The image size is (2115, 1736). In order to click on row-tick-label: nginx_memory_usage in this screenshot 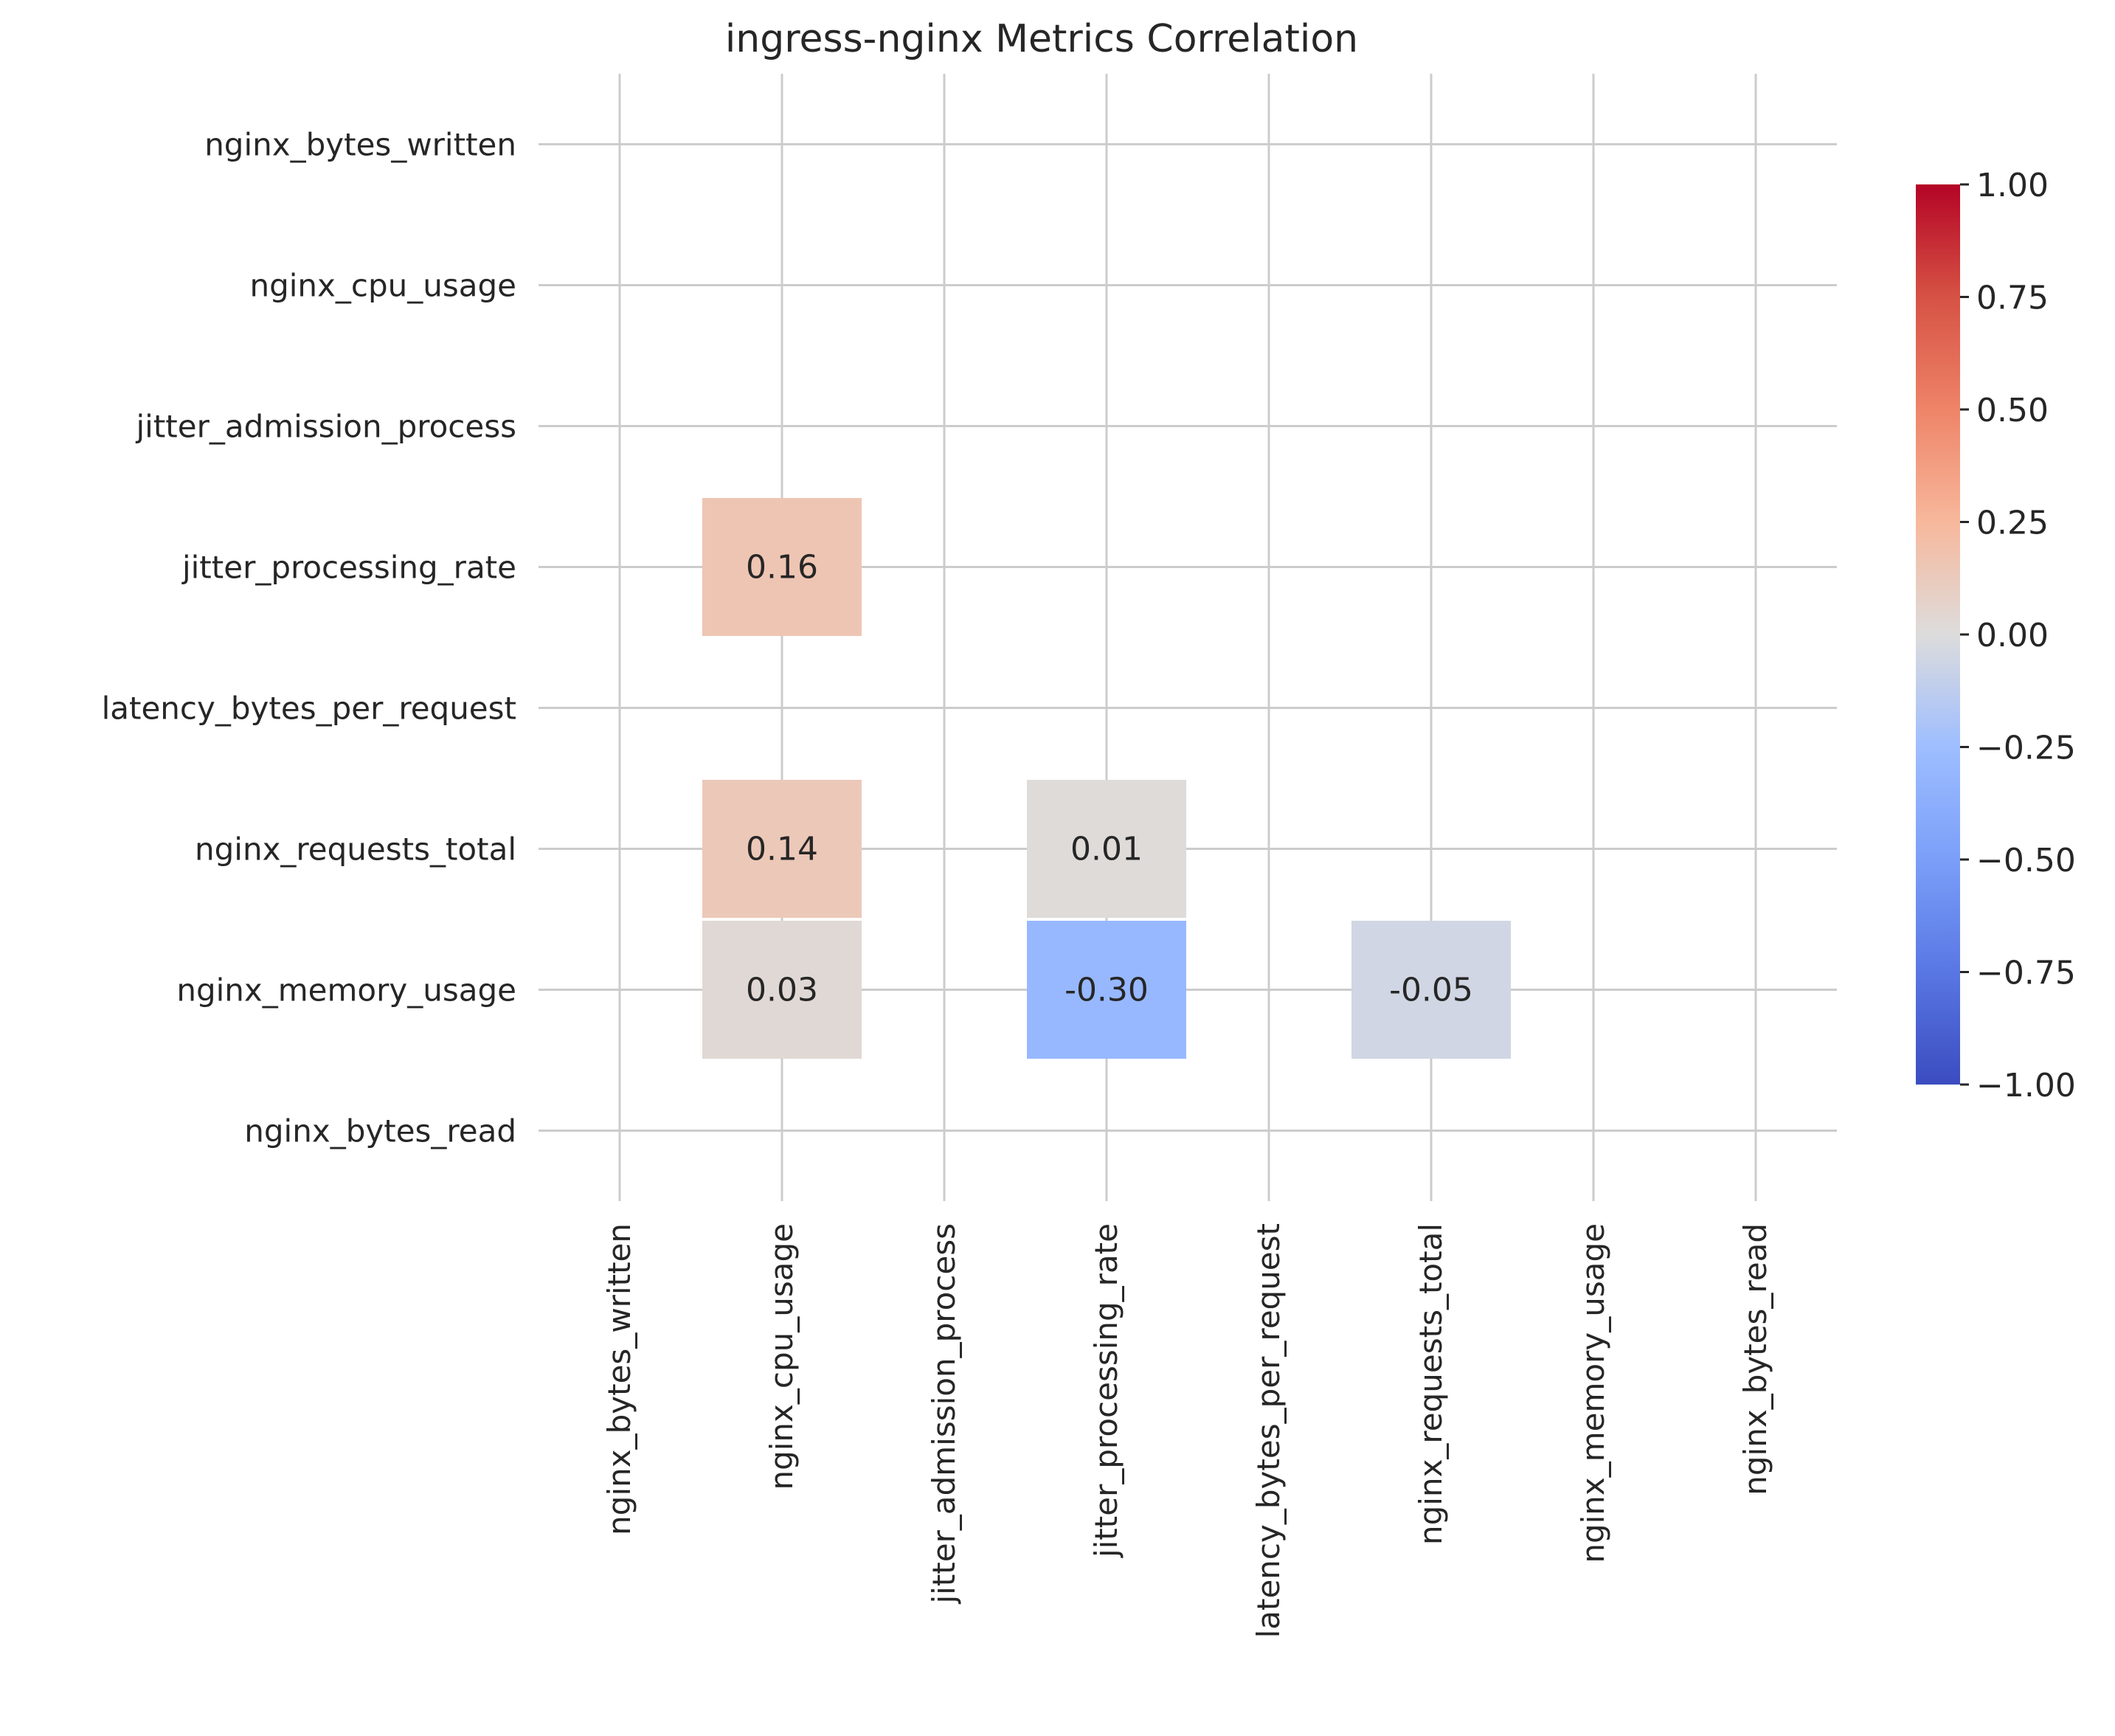, I will do `click(346, 990)`.